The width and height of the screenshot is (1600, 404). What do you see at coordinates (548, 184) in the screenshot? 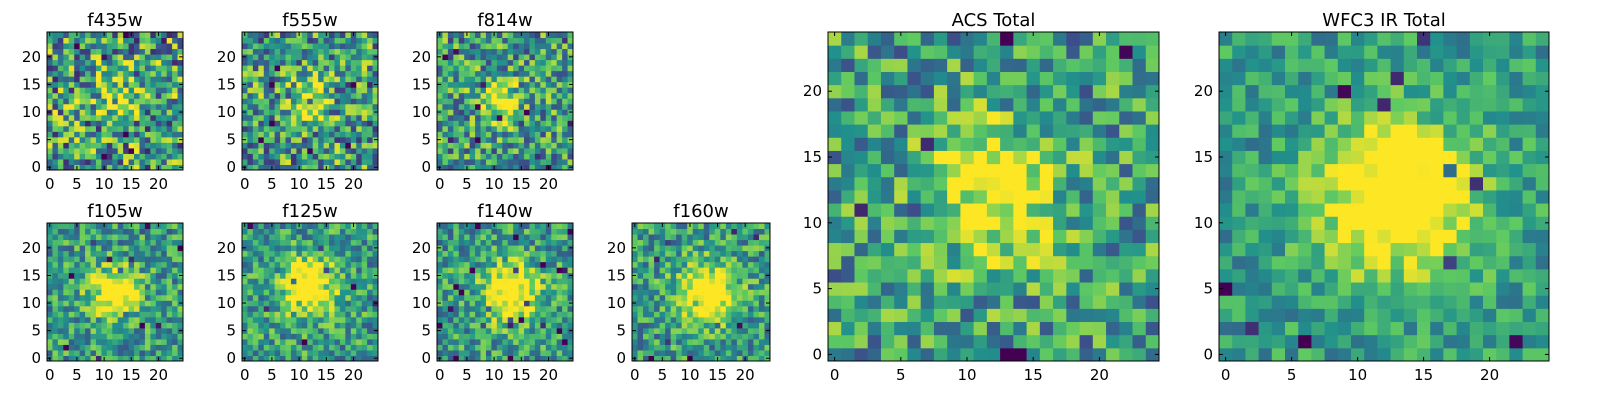
I see `x-tick-label: 20` at bounding box center [548, 184].